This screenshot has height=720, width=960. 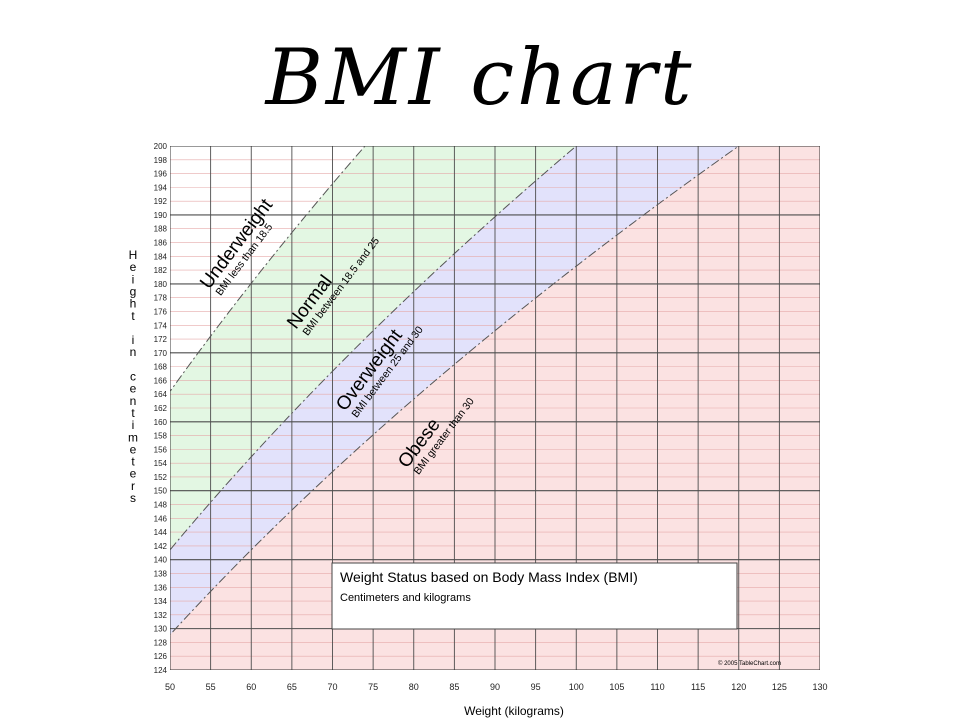 What do you see at coordinates (133, 255) in the screenshot?
I see `y-label-letter: H` at bounding box center [133, 255].